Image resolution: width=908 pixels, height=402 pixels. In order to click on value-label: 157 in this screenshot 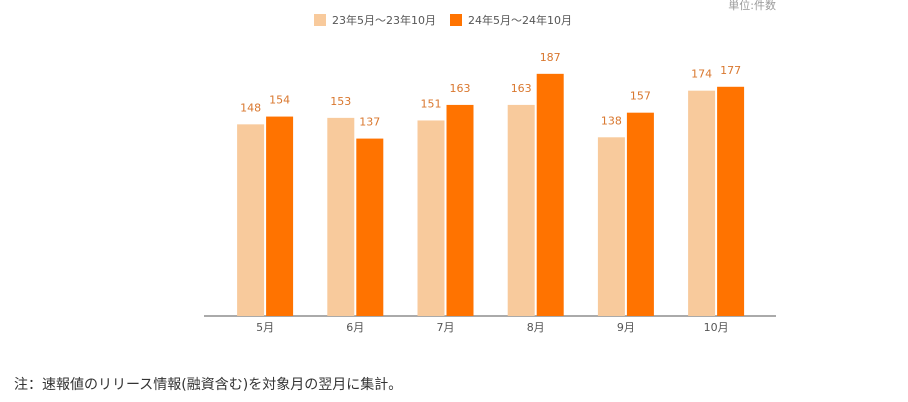, I will do `click(640, 96)`.